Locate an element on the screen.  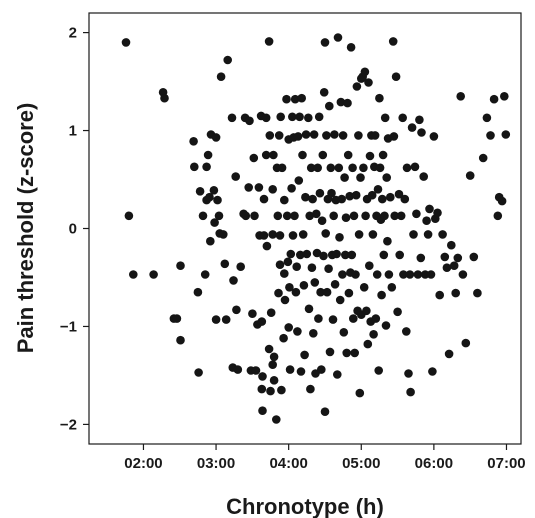
y-axis: −2 −1 0 1 2 is located at coordinates (74, 229).